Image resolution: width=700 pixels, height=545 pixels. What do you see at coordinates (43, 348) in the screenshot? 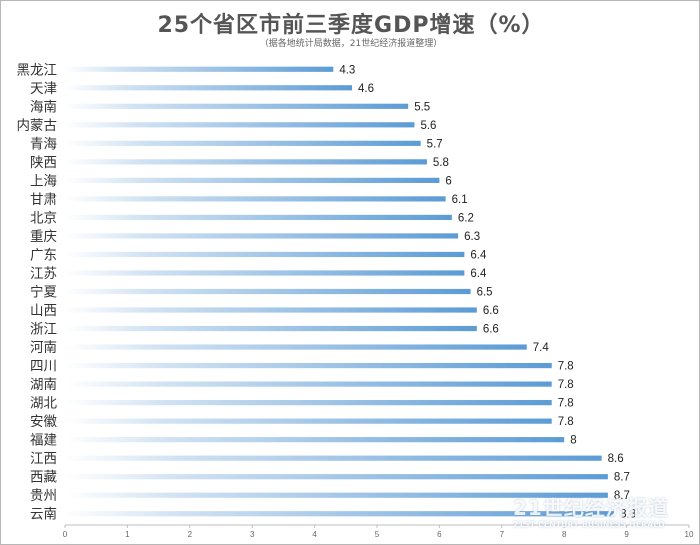
I see `category-label: 河南` at bounding box center [43, 348].